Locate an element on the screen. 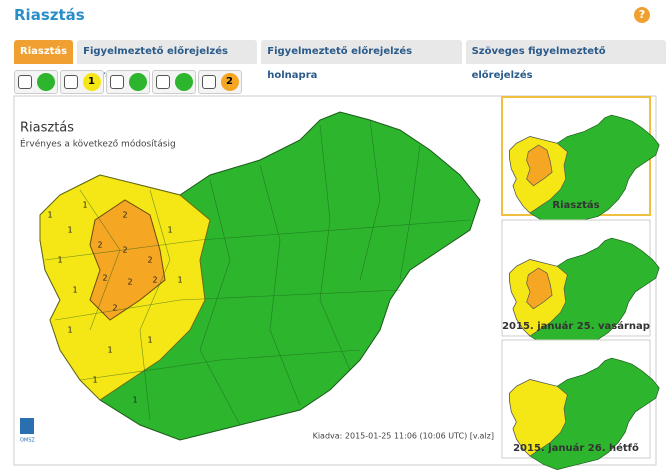 This screenshot has height=470, width=666. warning-item: 1 is located at coordinates (82, 82).